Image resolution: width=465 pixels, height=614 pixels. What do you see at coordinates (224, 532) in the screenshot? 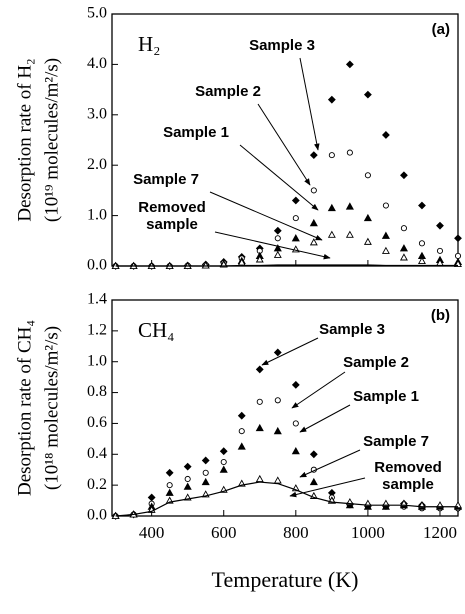
I see `x-tick-label: 600` at bounding box center [224, 532].